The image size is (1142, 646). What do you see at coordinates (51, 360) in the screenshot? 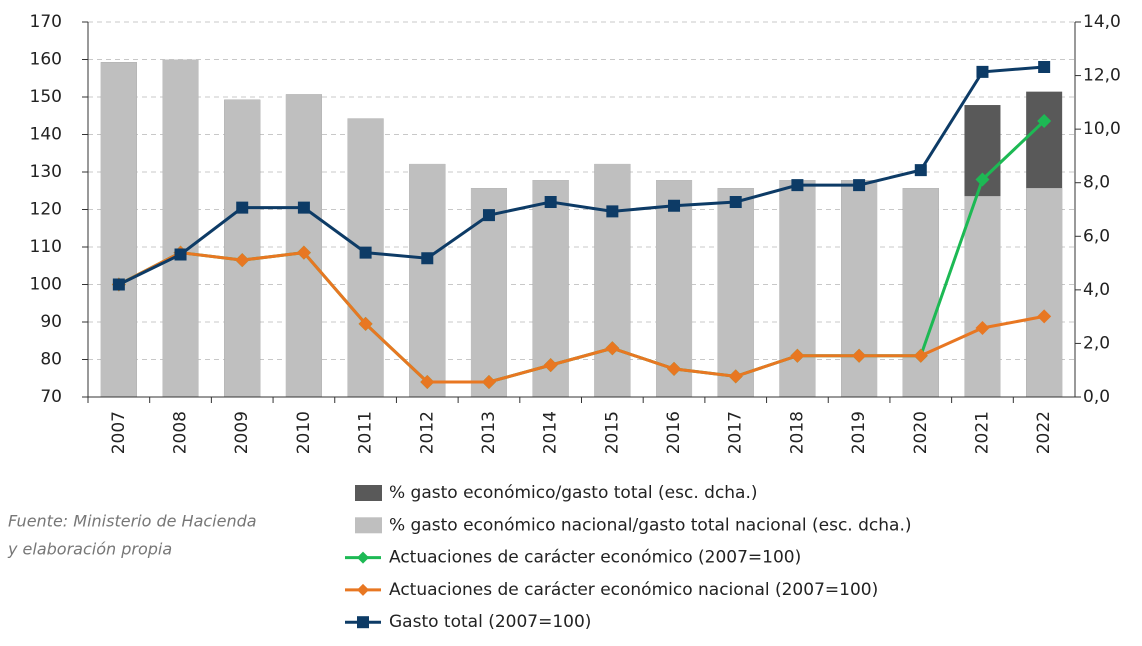
I see `y-tick-label: 80` at bounding box center [51, 360].